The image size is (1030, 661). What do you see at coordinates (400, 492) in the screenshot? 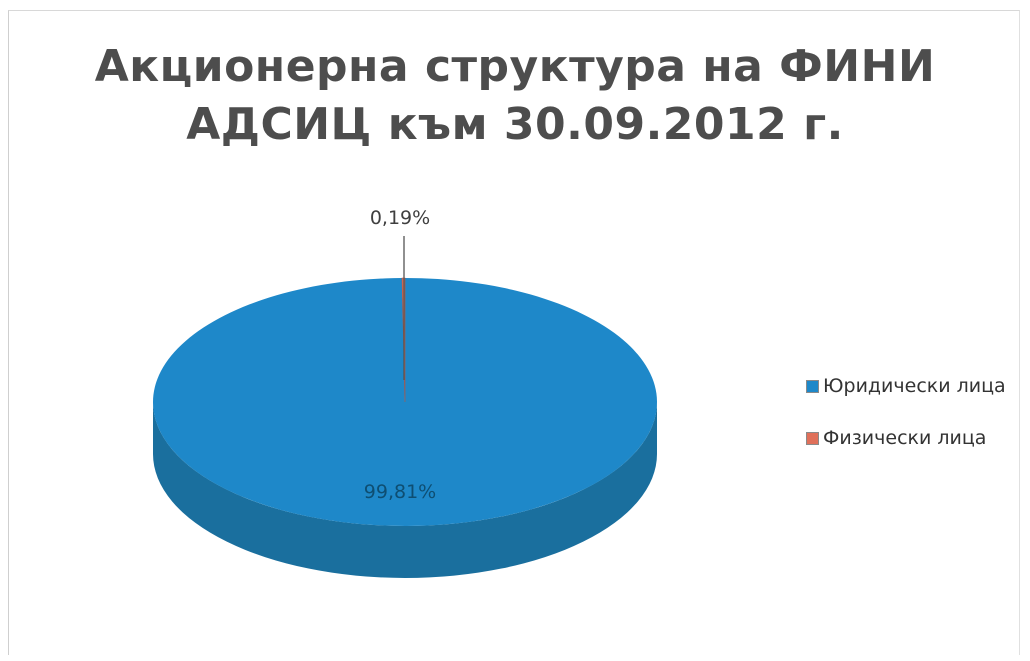
I see `data-label-yuridicheski: 99,81%` at bounding box center [400, 492].